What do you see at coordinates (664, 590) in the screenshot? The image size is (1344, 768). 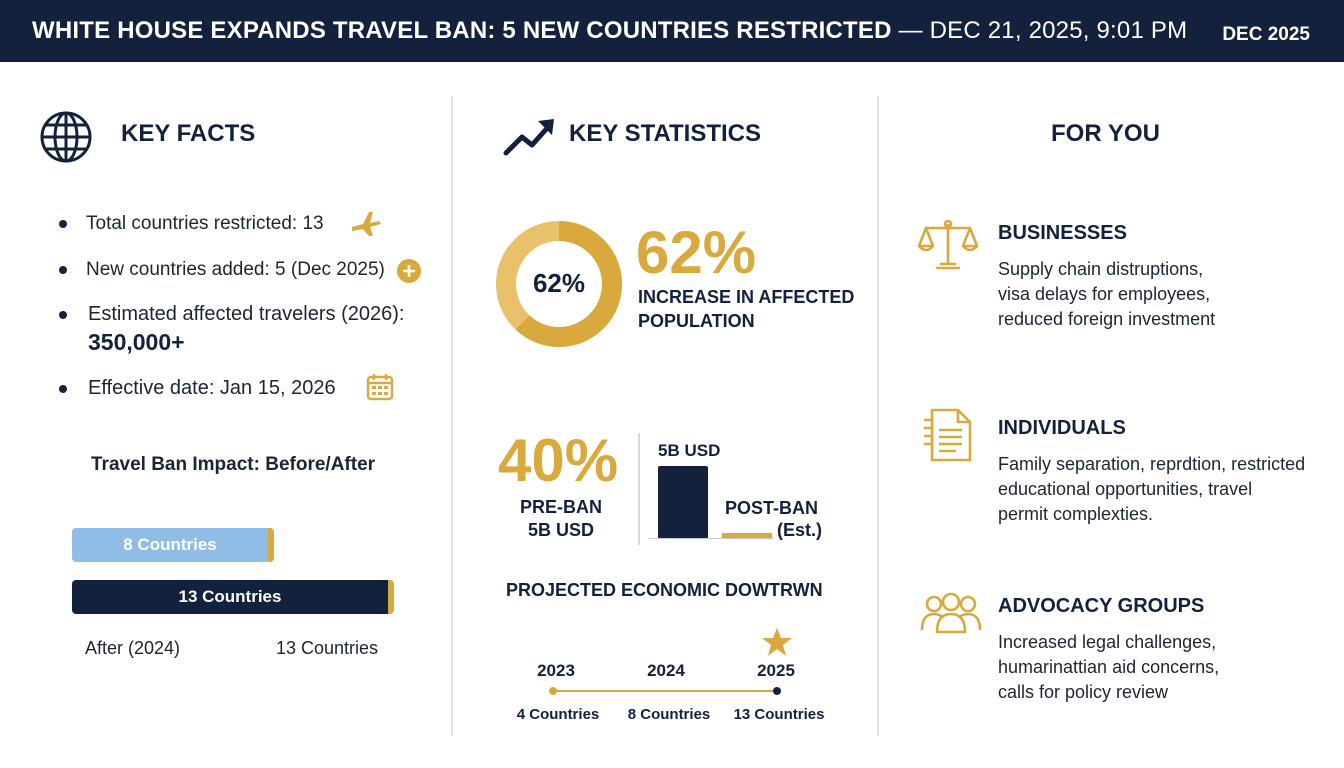 I see `economic-title: PROJECTED ECONOMIC DOWTRWN` at bounding box center [664, 590].